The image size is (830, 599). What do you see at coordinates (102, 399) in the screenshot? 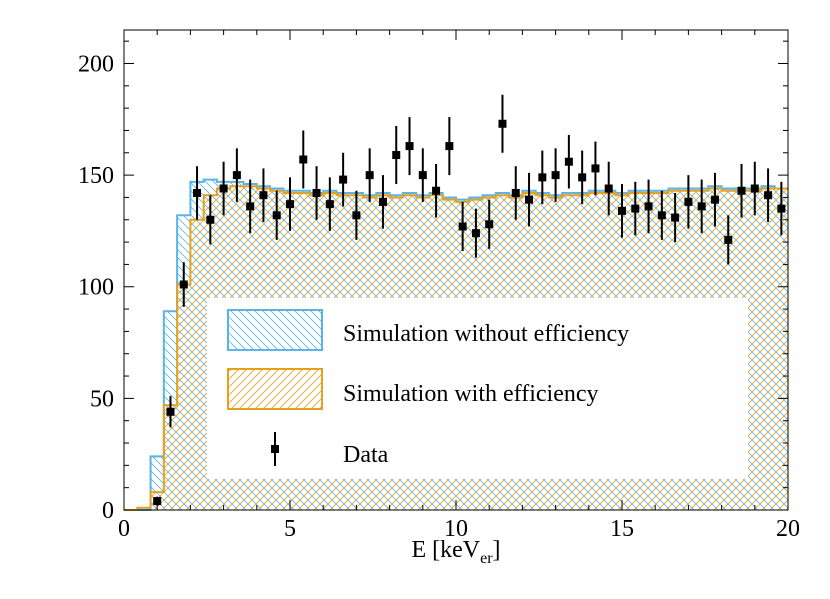
I see `y-tick-label: 50` at bounding box center [102, 399].